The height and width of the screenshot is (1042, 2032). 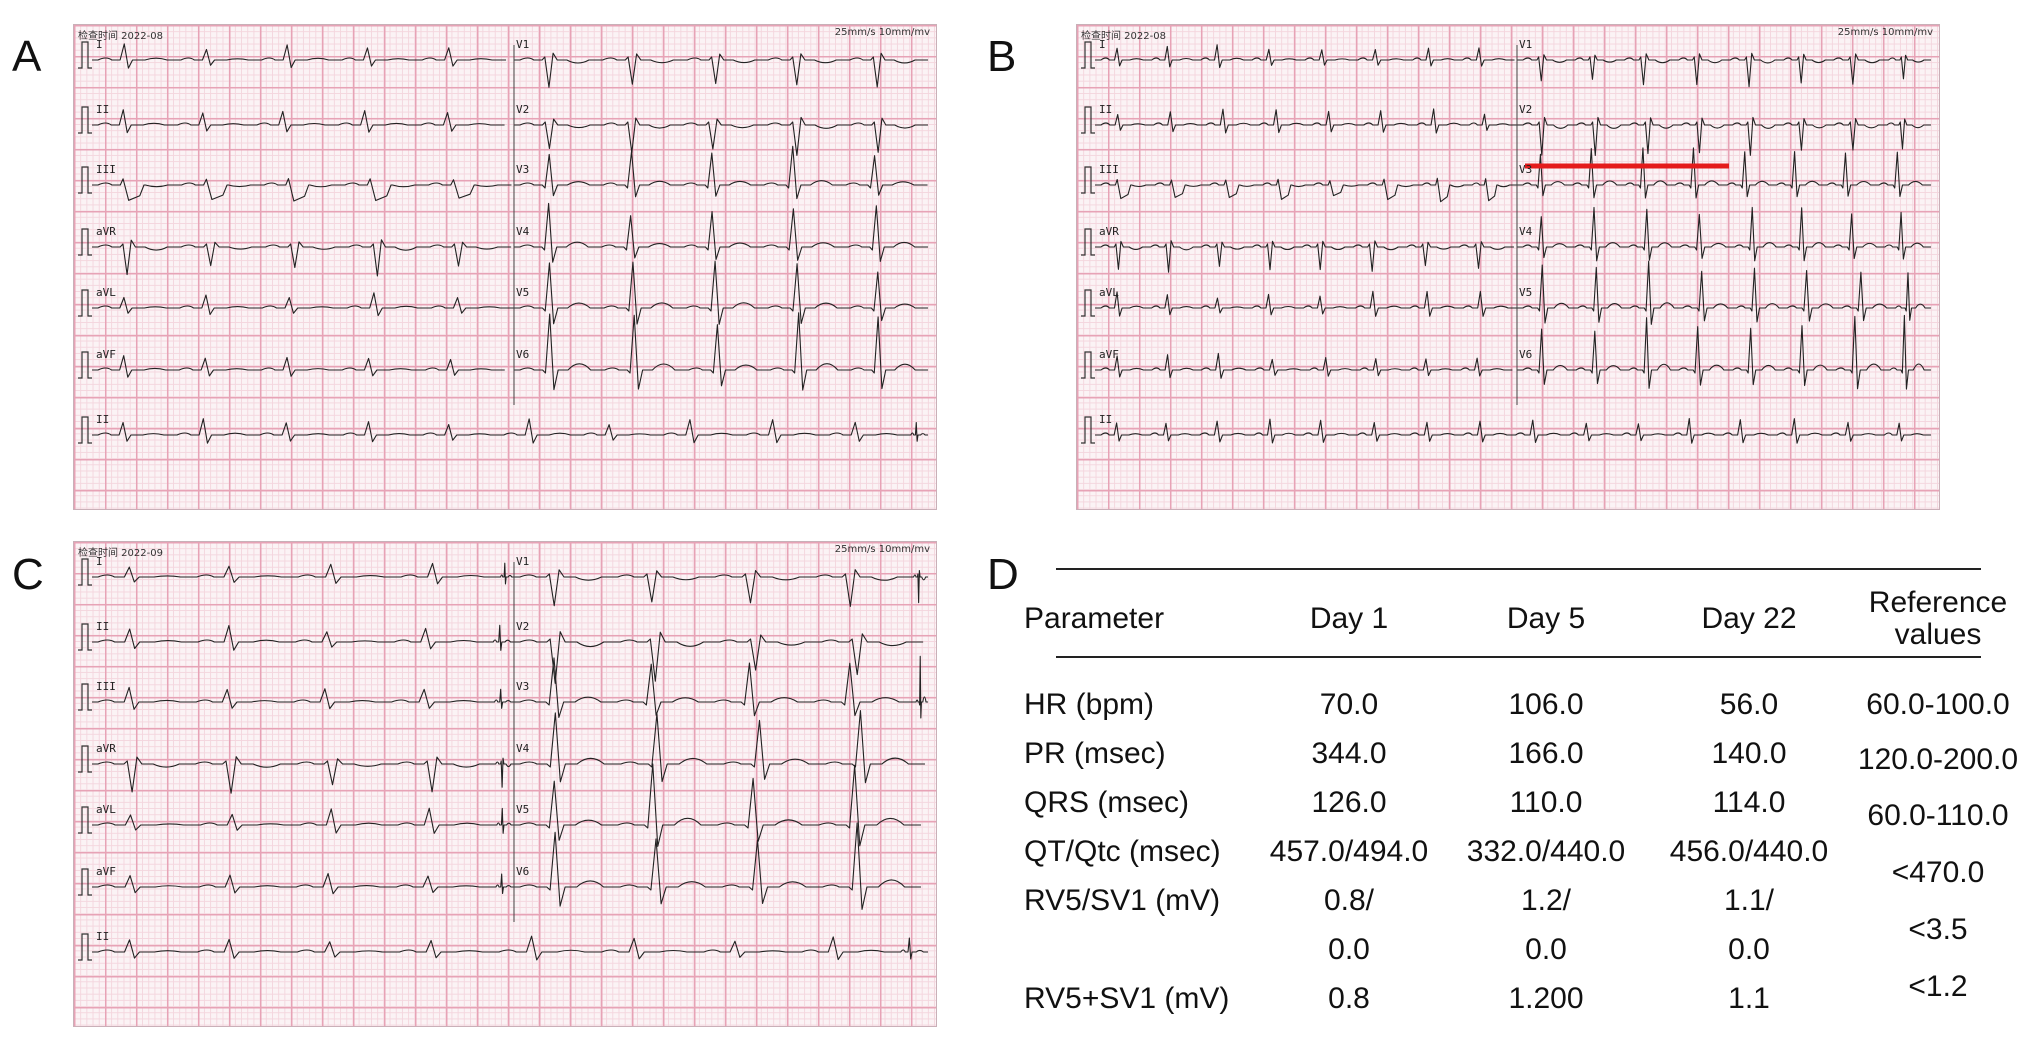 I want to click on header-reference: Reference, so click(x=1938, y=602).